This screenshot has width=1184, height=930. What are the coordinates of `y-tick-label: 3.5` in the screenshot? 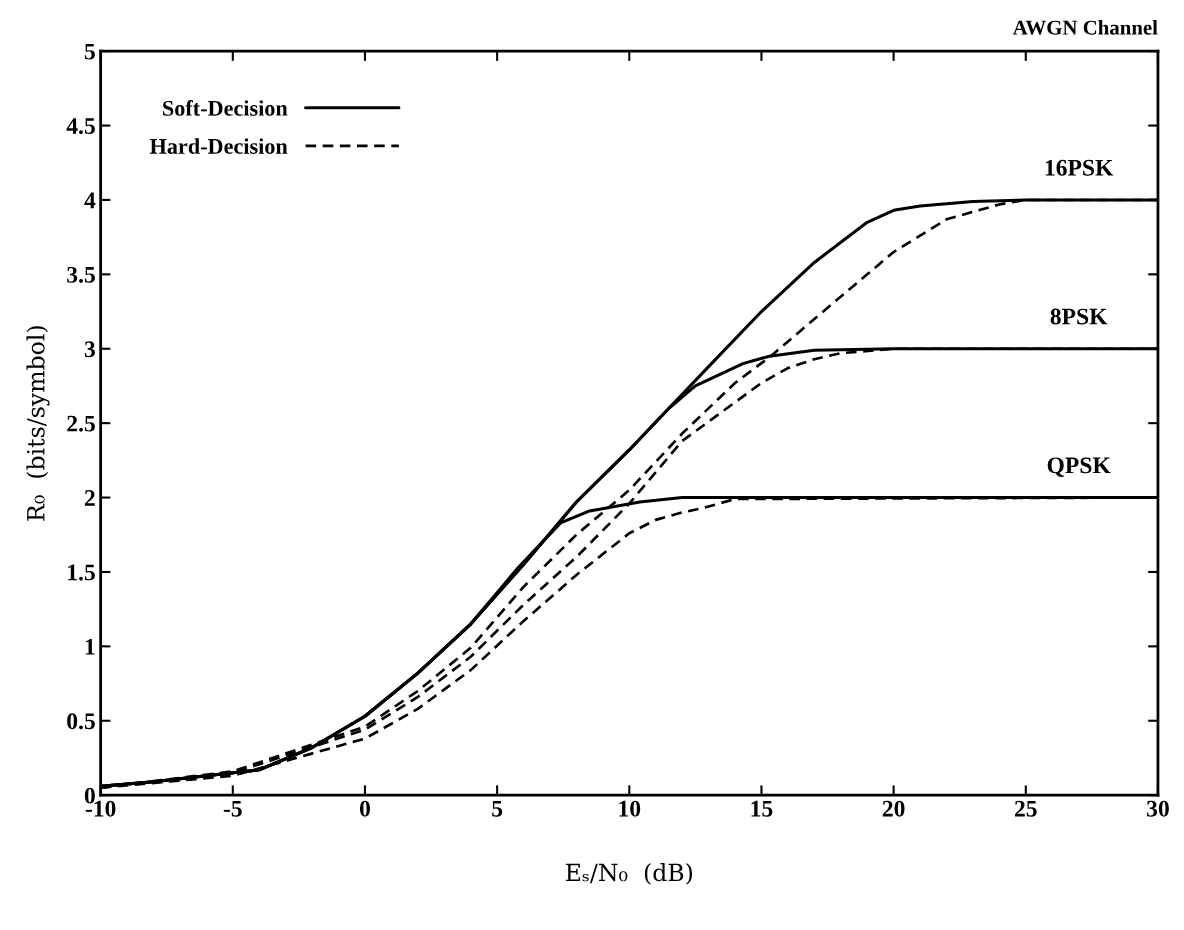 It's located at (81, 274).